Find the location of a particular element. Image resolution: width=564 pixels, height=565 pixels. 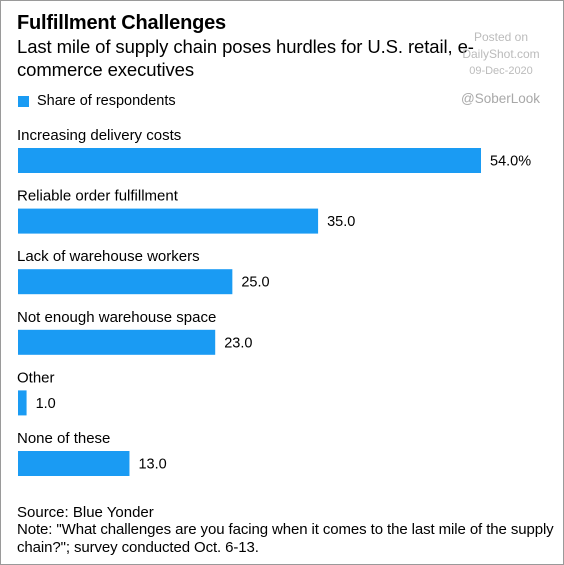

source-text: Source: Blue Yonder is located at coordinates (85, 512).